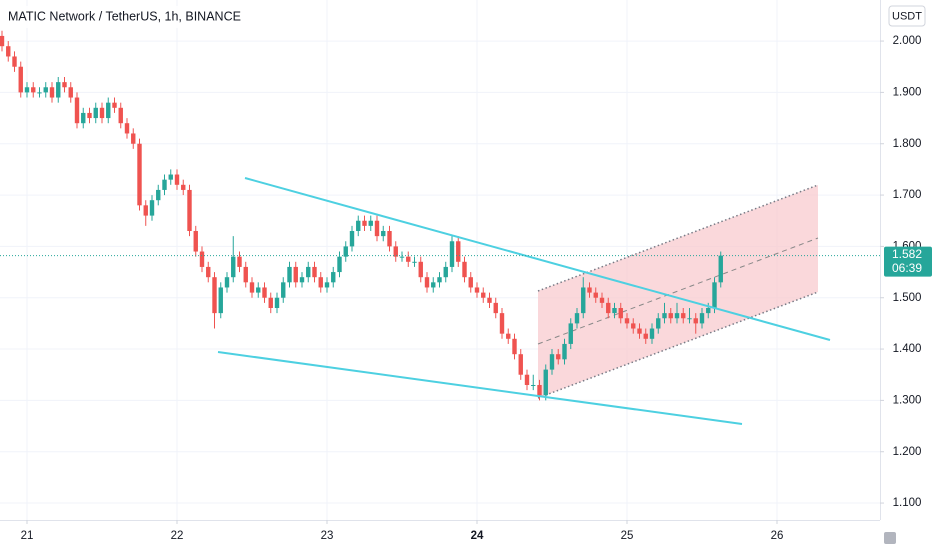 This screenshot has width=932, height=550. I want to click on x-tick-label: 24, so click(477, 536).